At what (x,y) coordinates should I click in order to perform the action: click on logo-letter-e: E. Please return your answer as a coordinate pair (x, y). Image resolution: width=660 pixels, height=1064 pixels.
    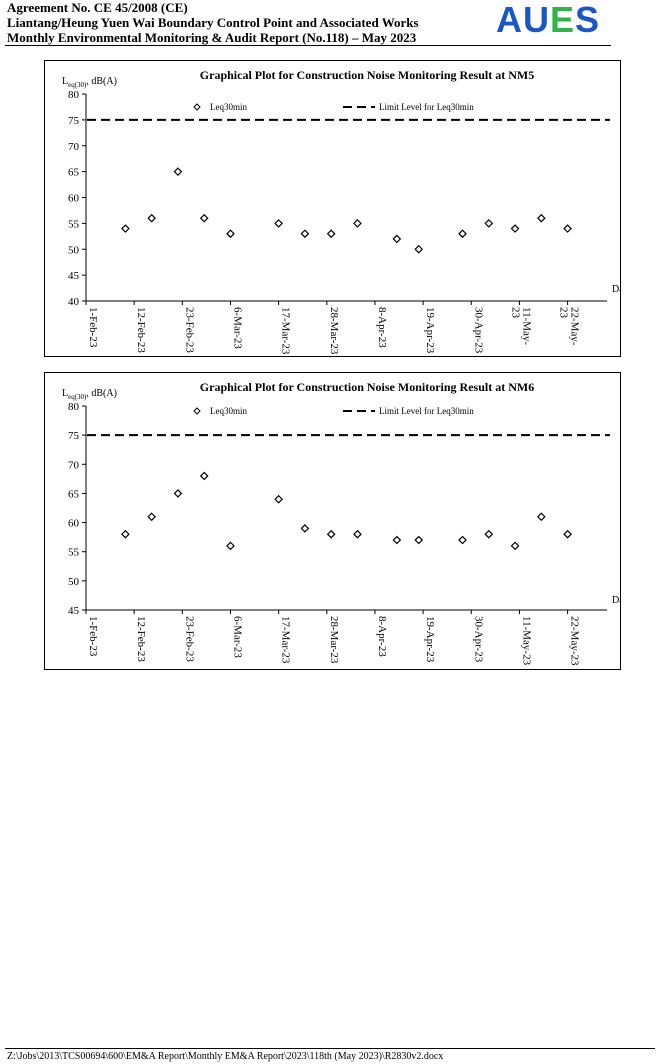
    Looking at the image, I should click on (563, 20).